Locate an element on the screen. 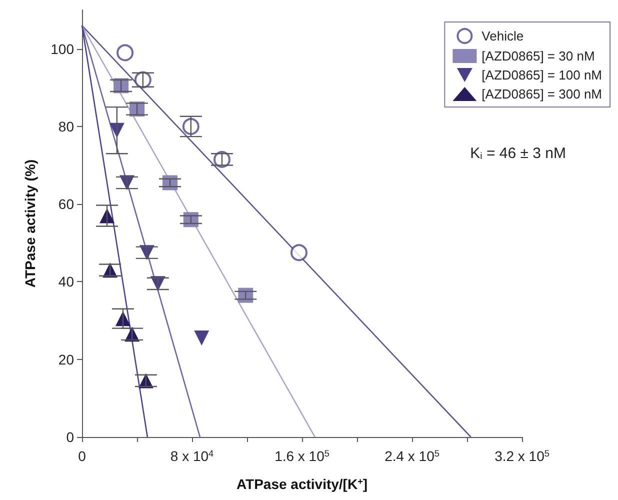  legend-label: Vehicle is located at coordinates (503, 36).